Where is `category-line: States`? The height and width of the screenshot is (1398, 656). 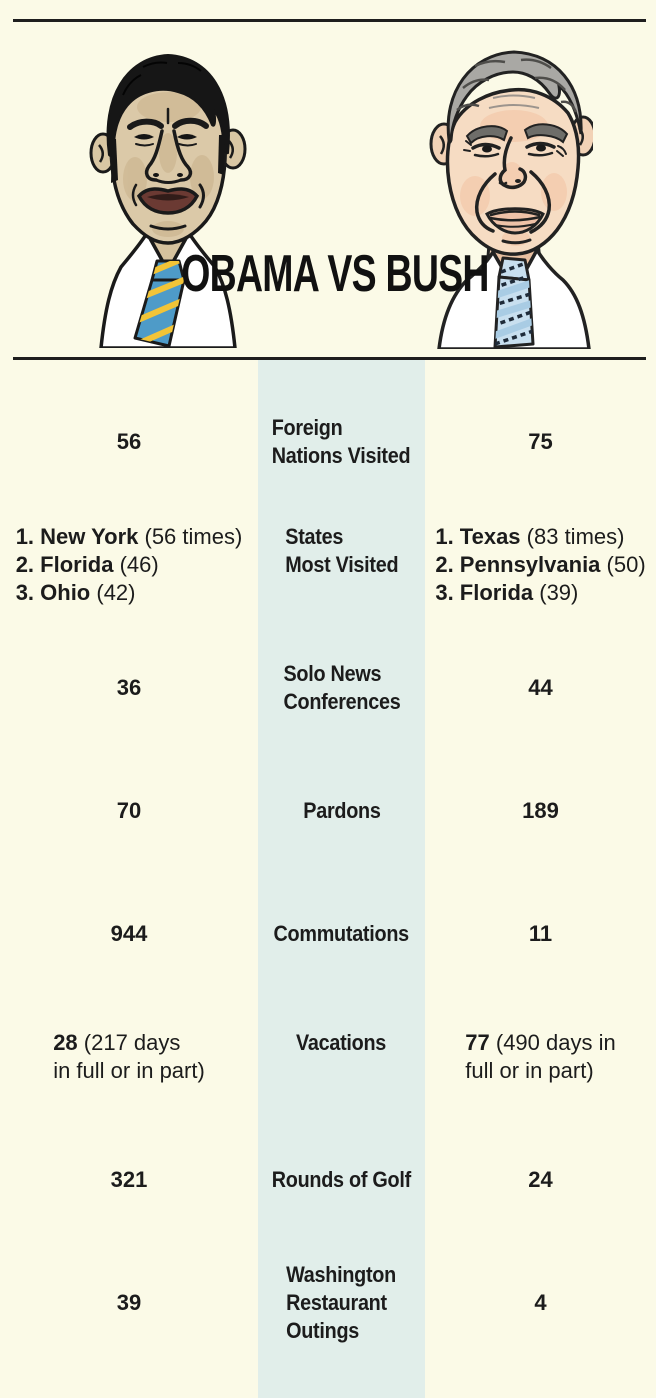 category-line: States is located at coordinates (313, 536).